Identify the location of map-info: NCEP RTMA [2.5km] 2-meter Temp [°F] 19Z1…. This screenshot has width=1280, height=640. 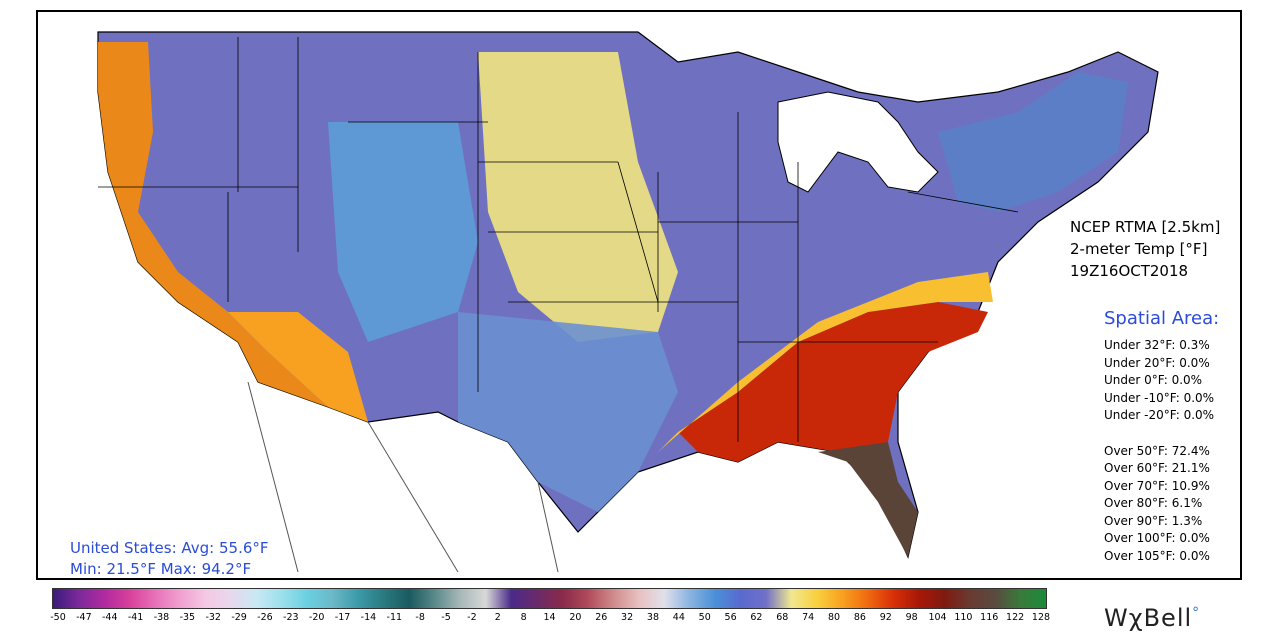
(1145, 249).